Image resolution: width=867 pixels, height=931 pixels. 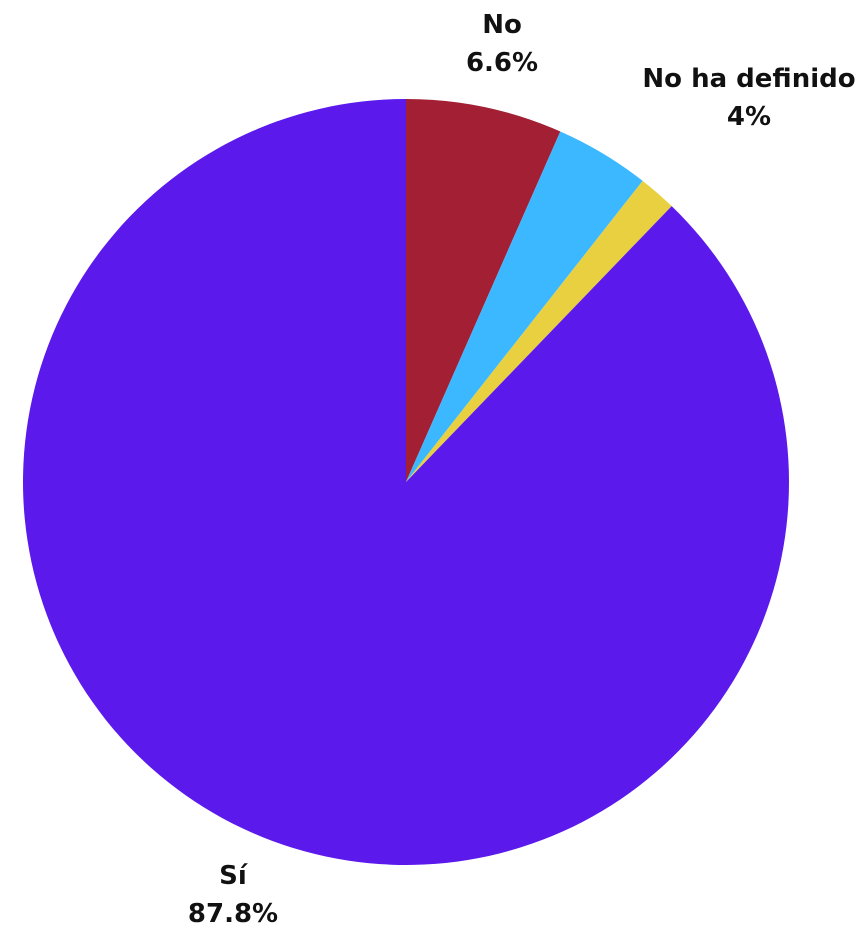 What do you see at coordinates (502, 44) in the screenshot?
I see `pie-label-0: No 6.6%` at bounding box center [502, 44].